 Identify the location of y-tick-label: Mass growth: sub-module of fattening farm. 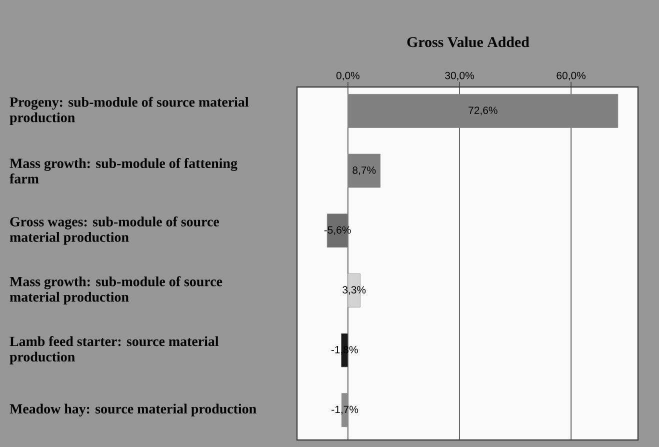
(124, 171).